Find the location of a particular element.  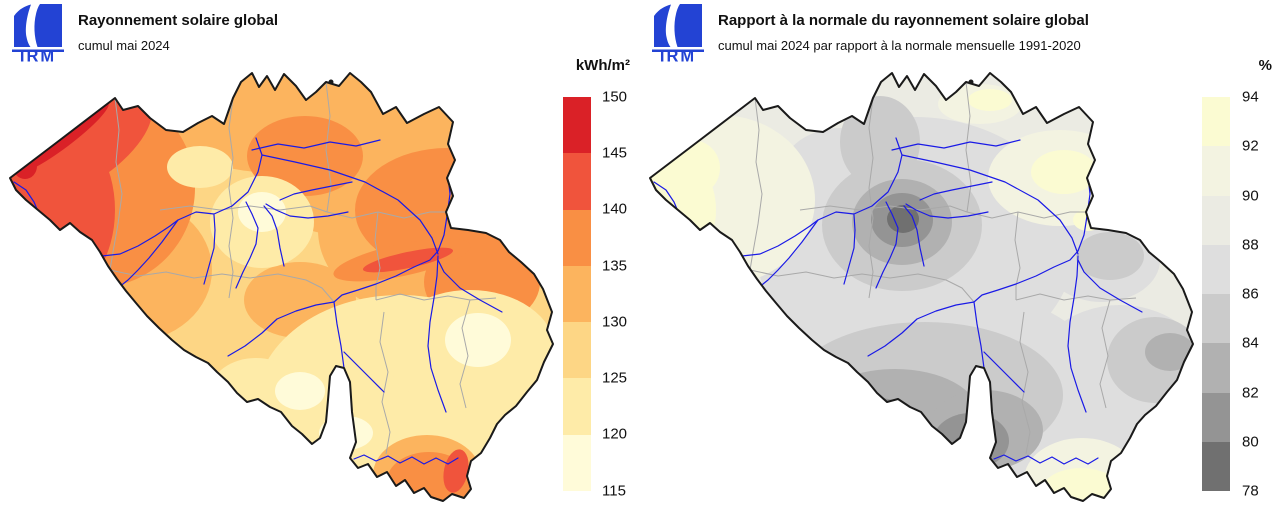

legend-tick: 90 is located at coordinates (1250, 196).